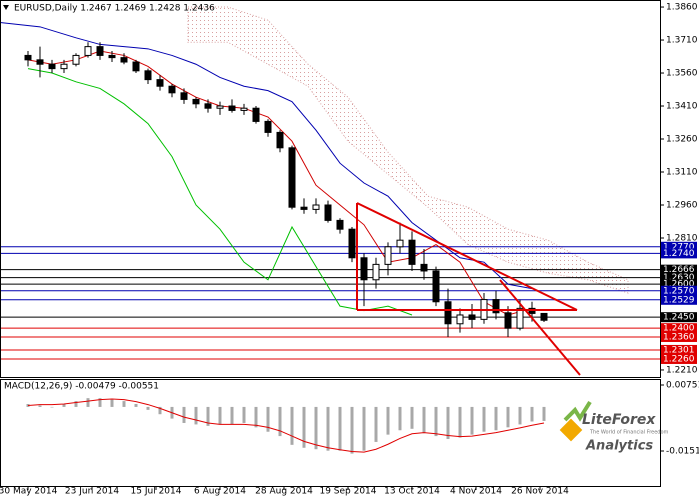  Describe the element at coordinates (682, 140) in the screenshot. I see `y-tick-label: 1.3260` at that location.